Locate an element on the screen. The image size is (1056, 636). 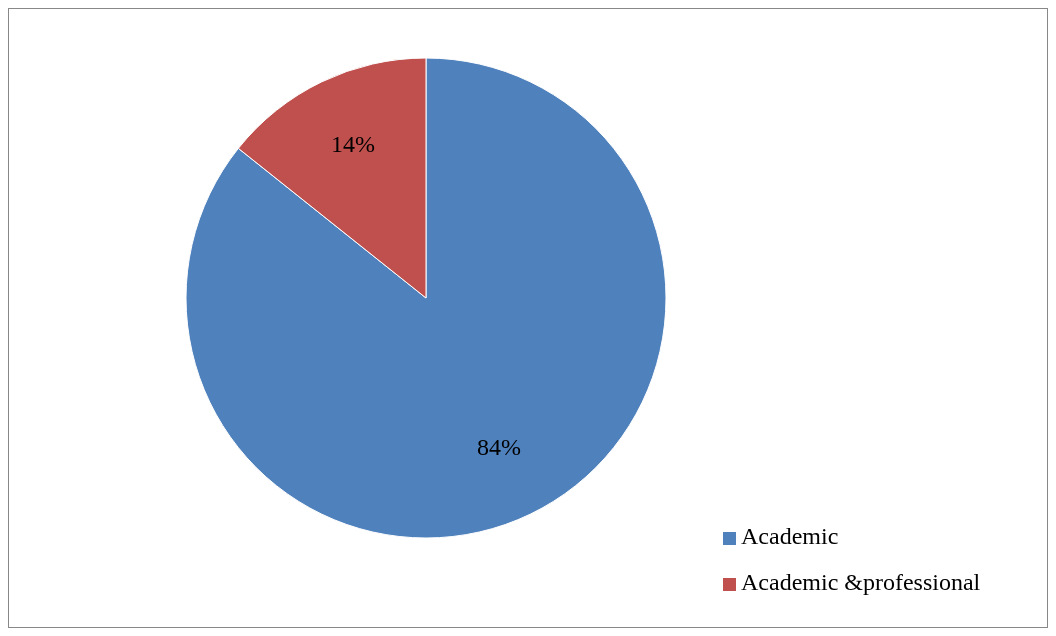
legend-label: Academic is located at coordinates (790, 535).